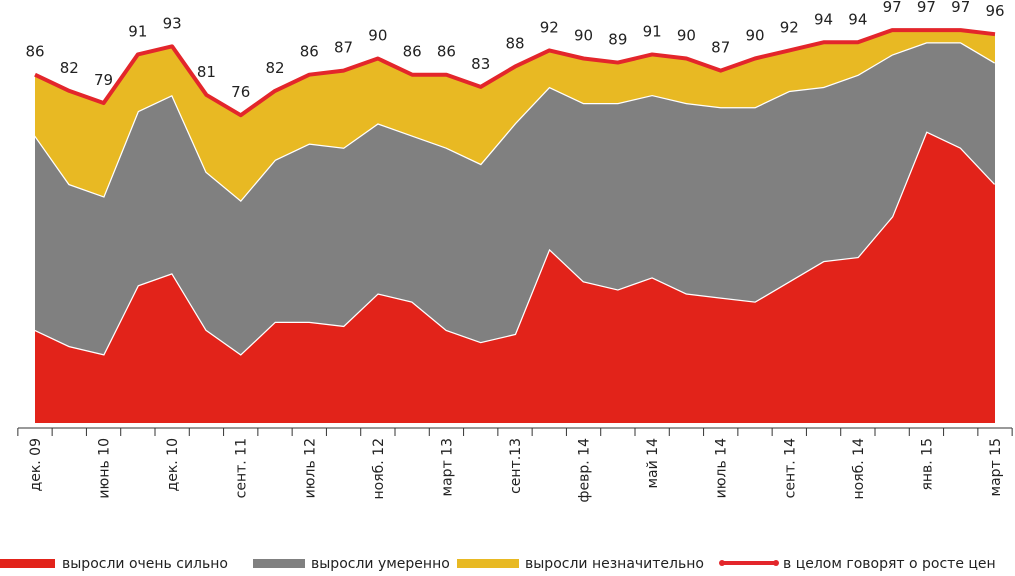 Image resolution: width=1015 pixels, height=576 pixels. I want to click on total-line, so click(515, 73).